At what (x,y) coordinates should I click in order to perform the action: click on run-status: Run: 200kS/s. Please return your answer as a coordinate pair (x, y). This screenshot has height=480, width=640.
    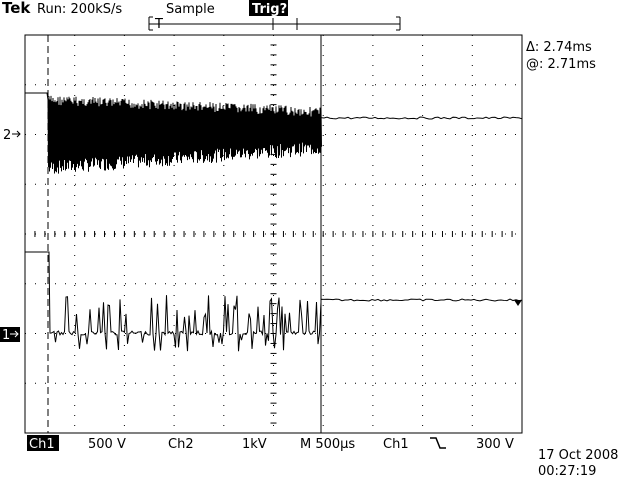
    Looking at the image, I should click on (79, 9).